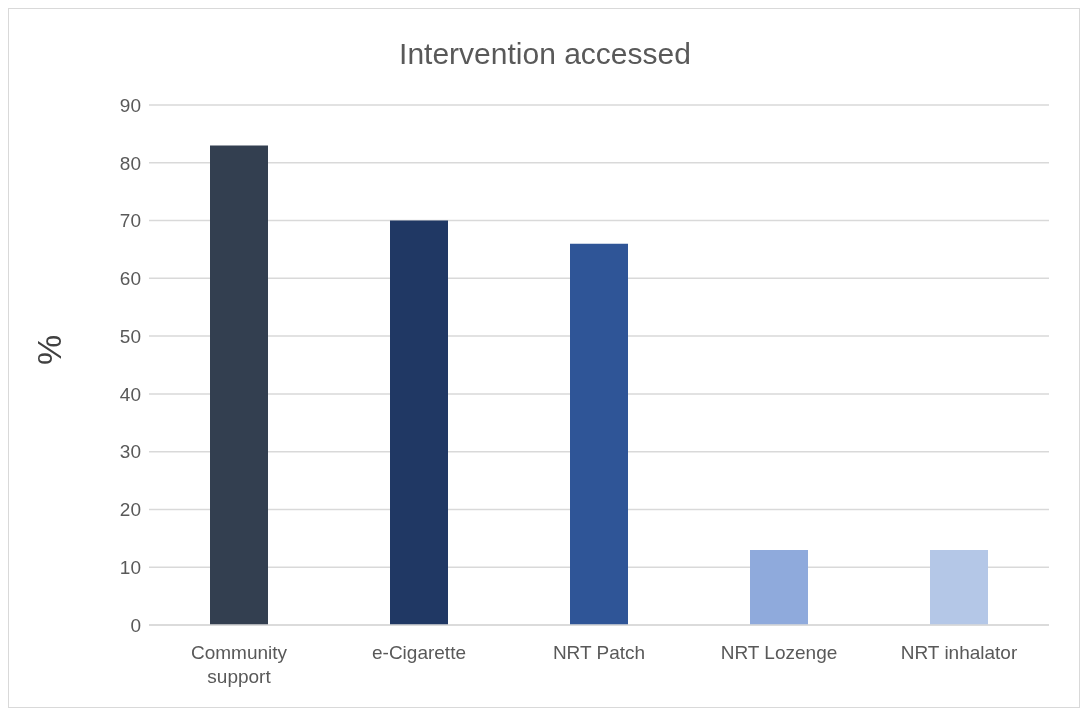  Describe the element at coordinates (130, 221) in the screenshot. I see `y-tick-label: 70` at that location.